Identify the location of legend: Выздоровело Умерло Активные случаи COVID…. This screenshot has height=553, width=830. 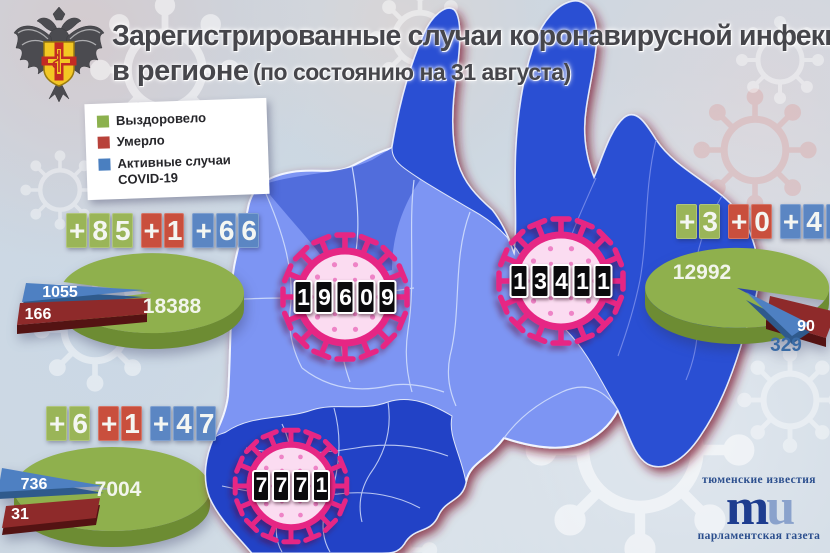
(177, 149).